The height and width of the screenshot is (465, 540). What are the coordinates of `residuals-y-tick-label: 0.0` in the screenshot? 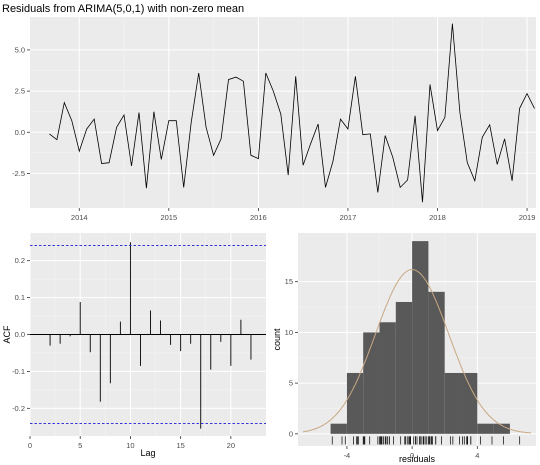 It's located at (20, 132).